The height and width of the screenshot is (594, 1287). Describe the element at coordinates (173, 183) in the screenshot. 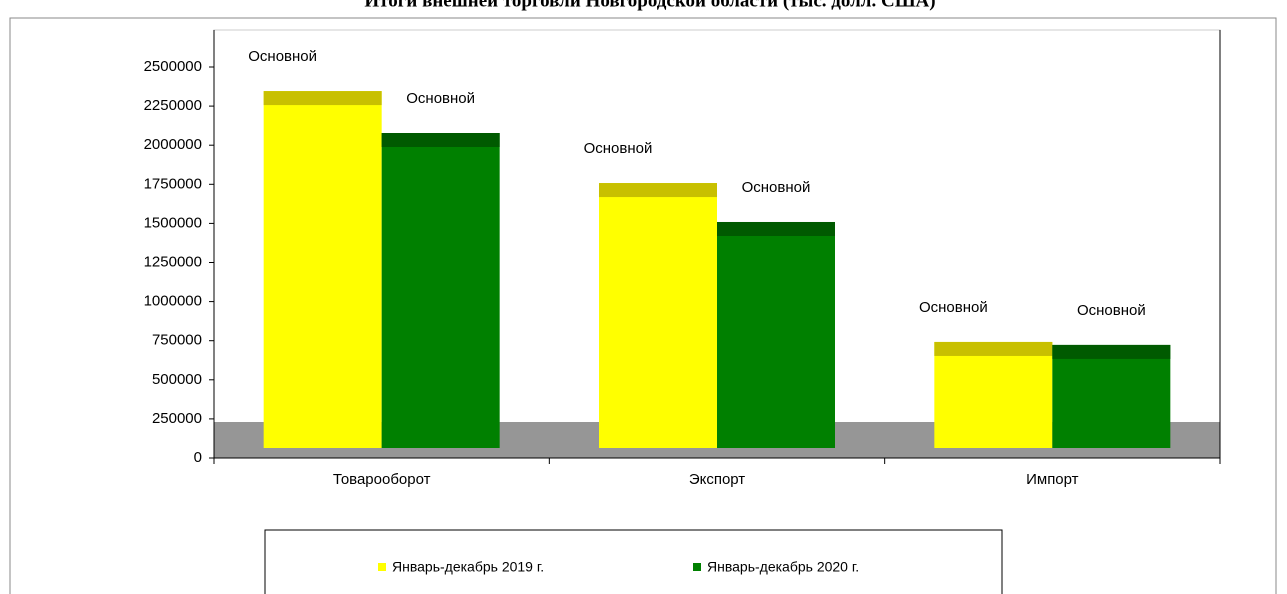

I see `y-tick-label: 1750000` at that location.